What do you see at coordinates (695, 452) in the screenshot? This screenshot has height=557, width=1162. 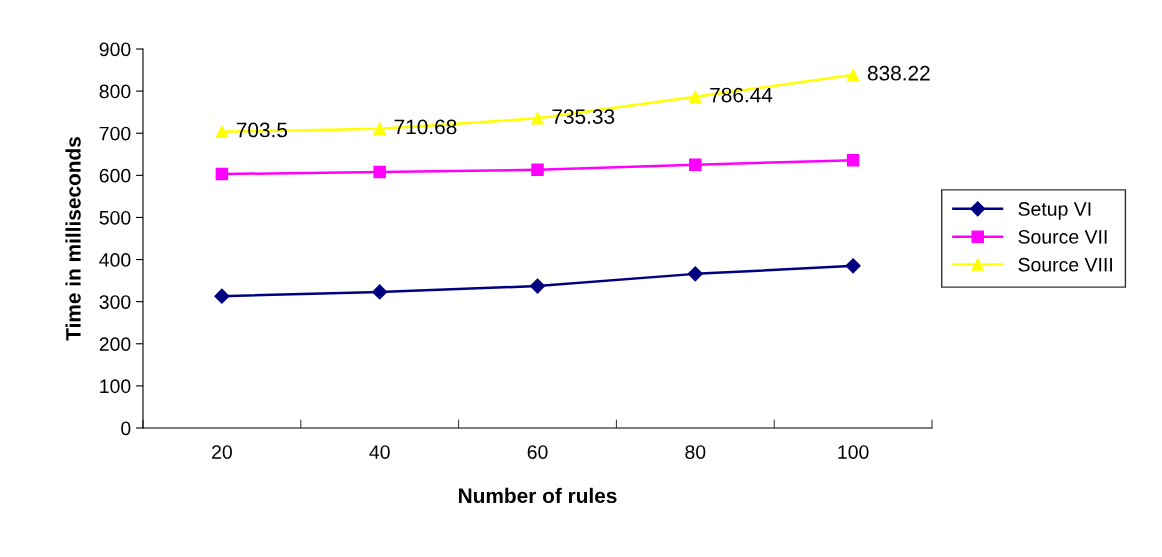 I see `x-tick-label: 80` at bounding box center [695, 452].